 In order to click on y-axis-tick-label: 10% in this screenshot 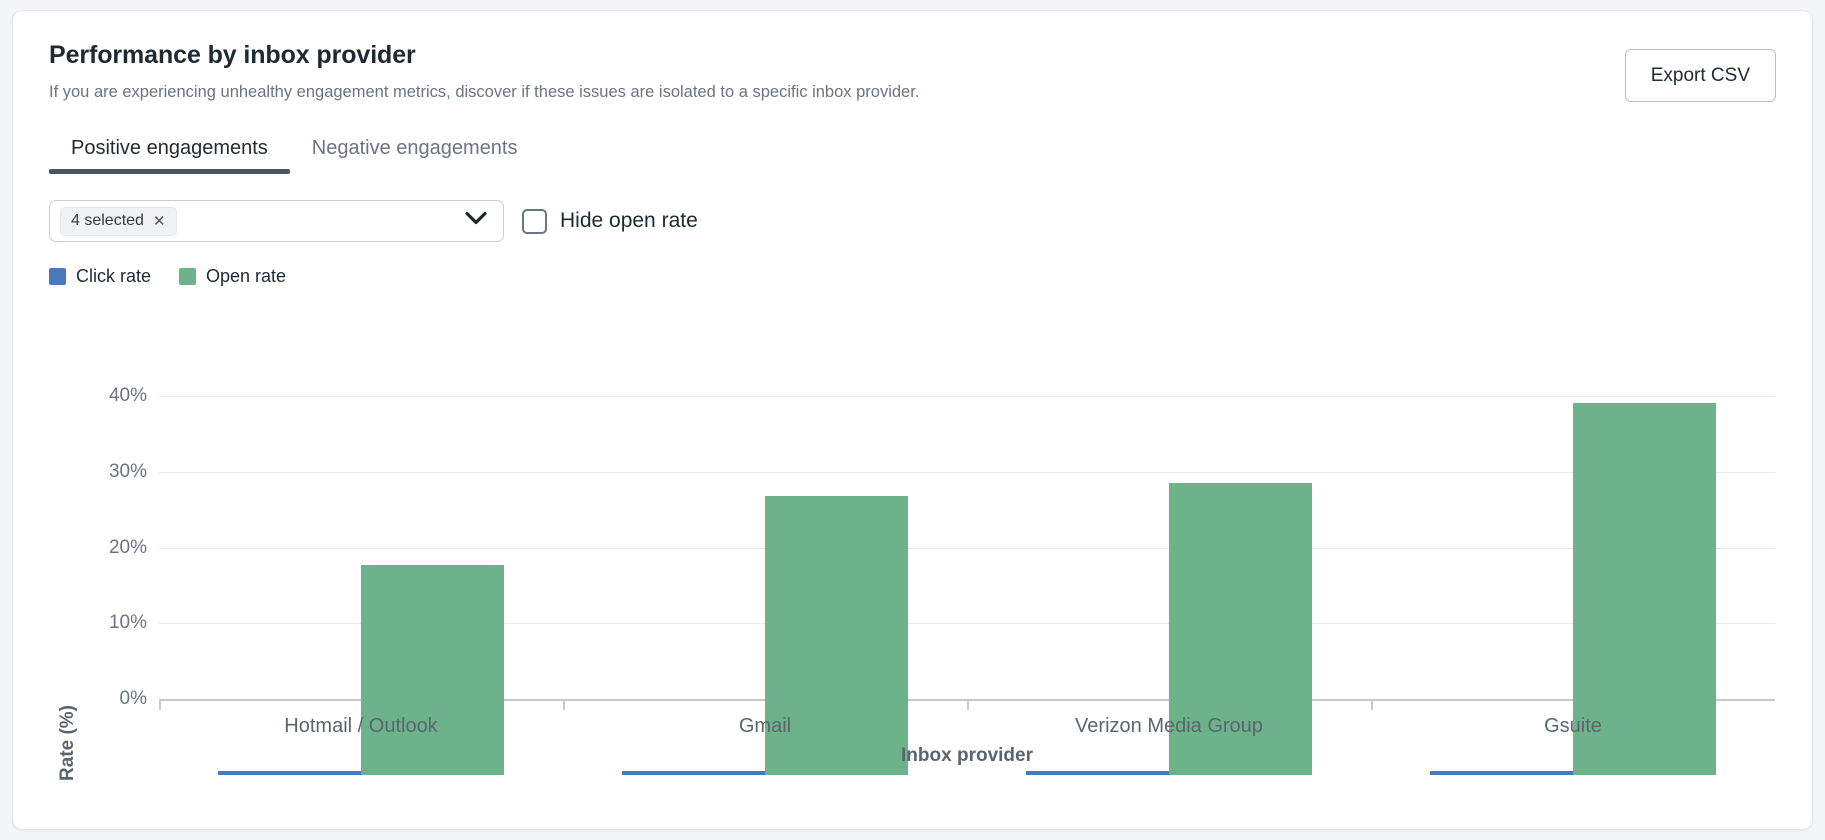, I will do `click(127, 623)`.